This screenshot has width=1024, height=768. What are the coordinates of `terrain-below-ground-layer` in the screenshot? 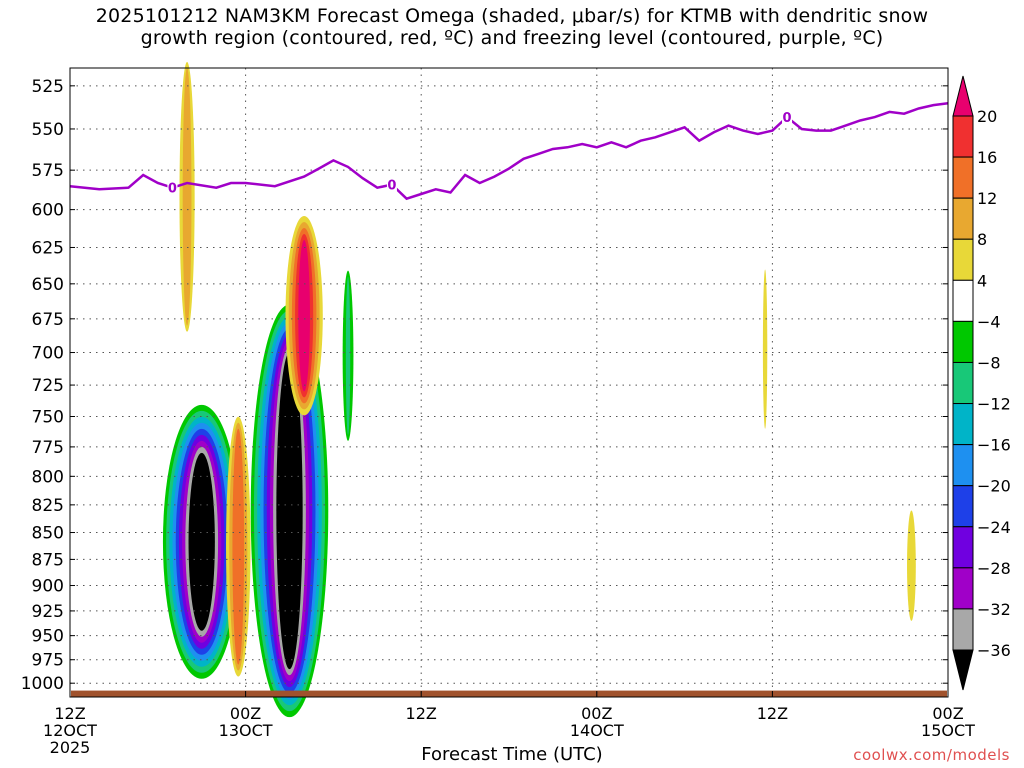 It's located at (509, 693).